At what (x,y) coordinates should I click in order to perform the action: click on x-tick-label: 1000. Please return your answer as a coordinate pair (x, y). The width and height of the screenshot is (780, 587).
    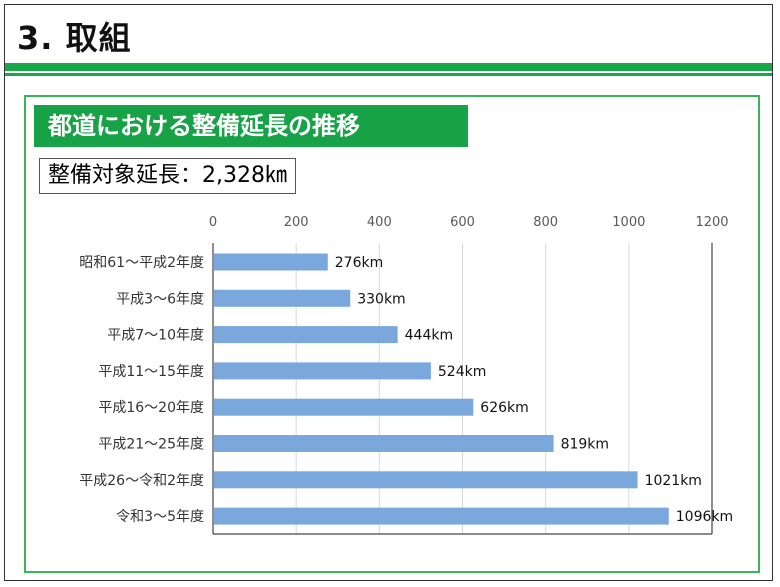
    Looking at the image, I should click on (628, 222).